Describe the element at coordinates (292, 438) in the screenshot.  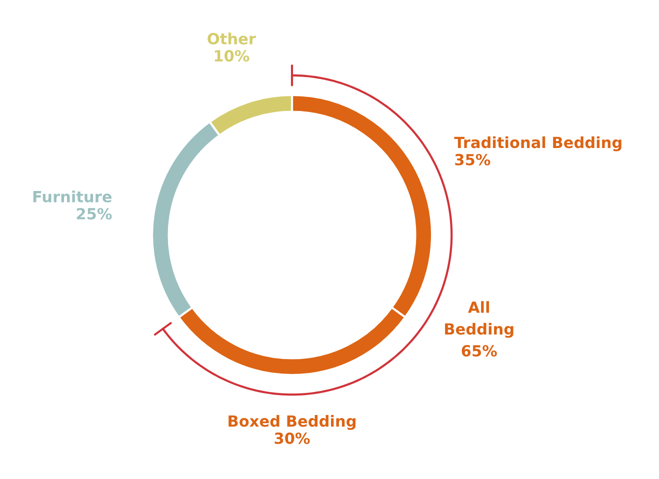
I see `data-label: 30%` at that location.